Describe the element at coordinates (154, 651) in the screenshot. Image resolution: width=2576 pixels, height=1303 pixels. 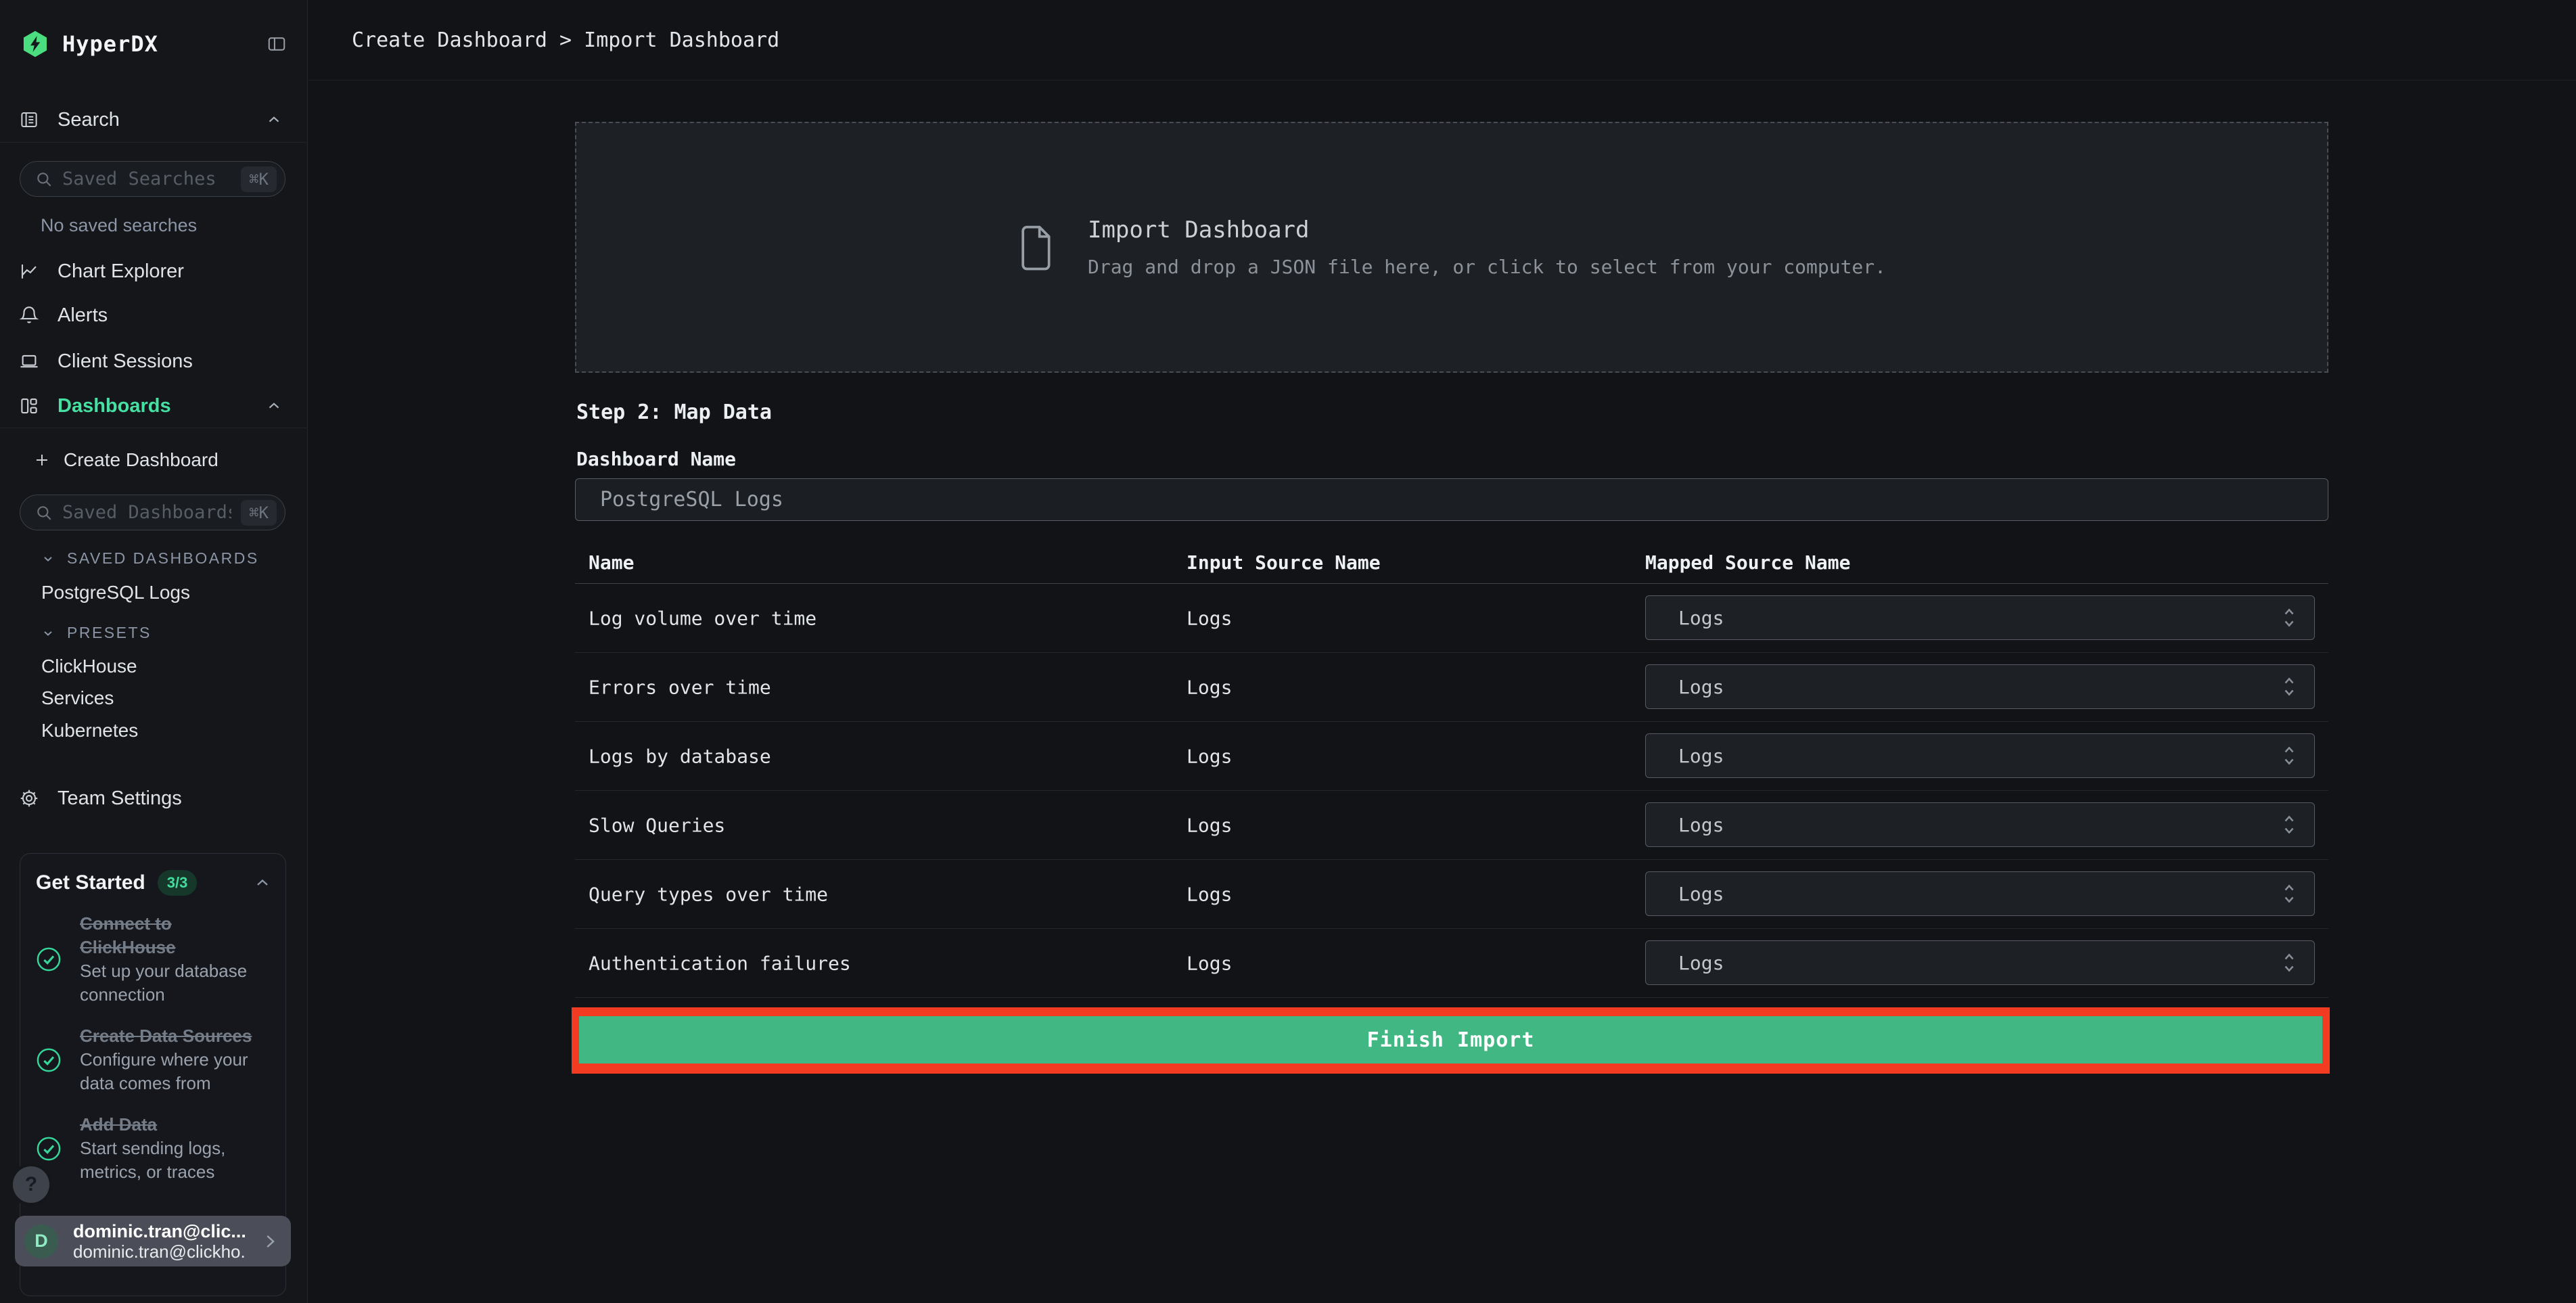
I see `sidebar: HyperDX Search` at that location.